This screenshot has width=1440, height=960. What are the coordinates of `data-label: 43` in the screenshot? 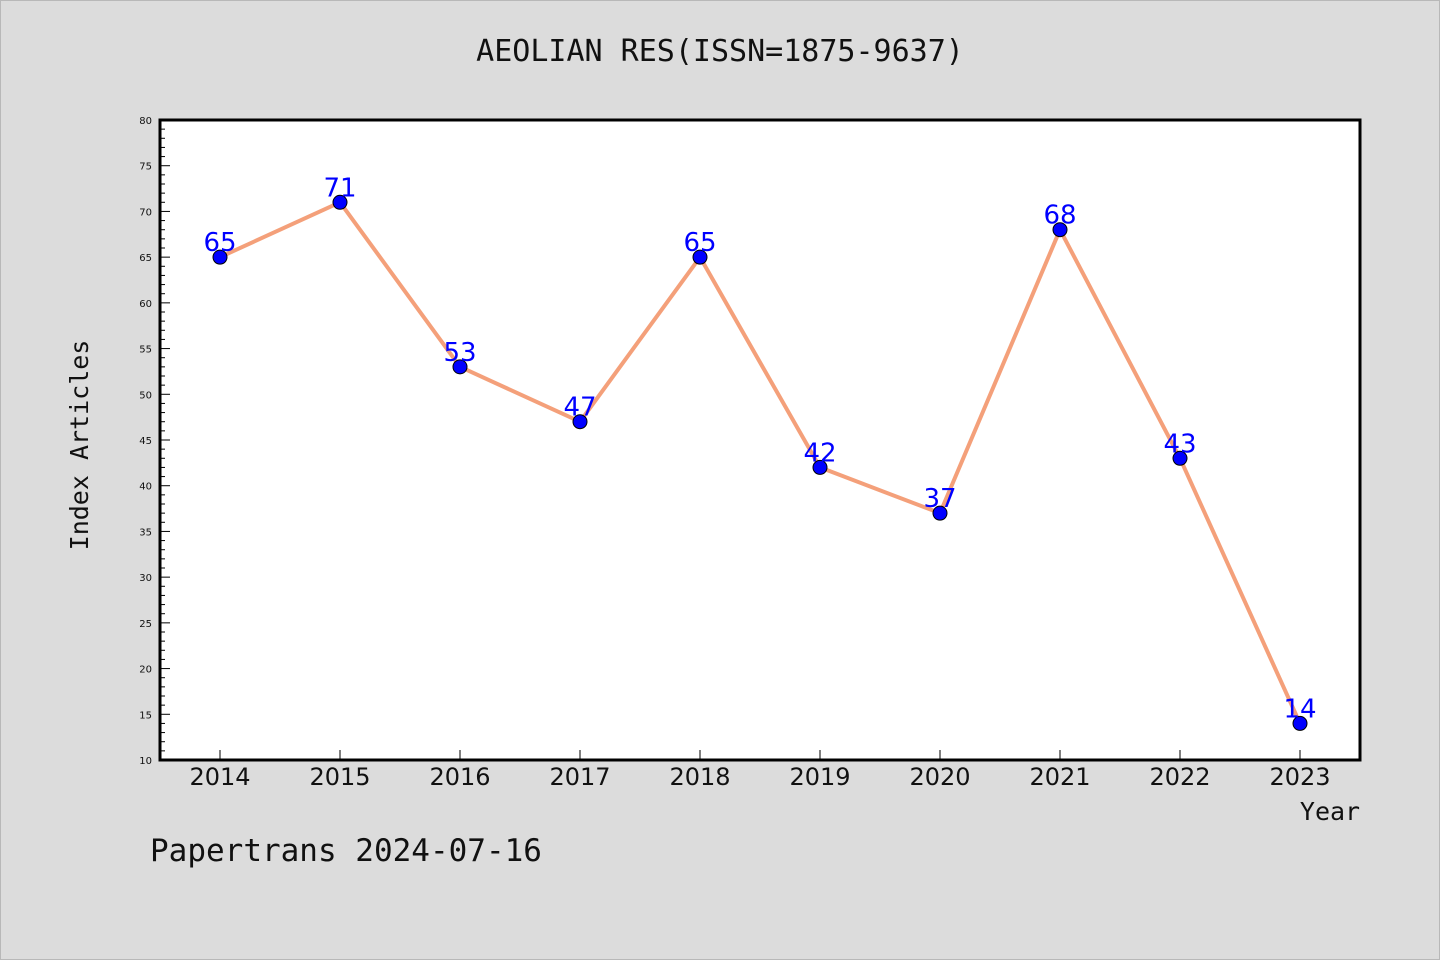 It's located at (1179, 444).